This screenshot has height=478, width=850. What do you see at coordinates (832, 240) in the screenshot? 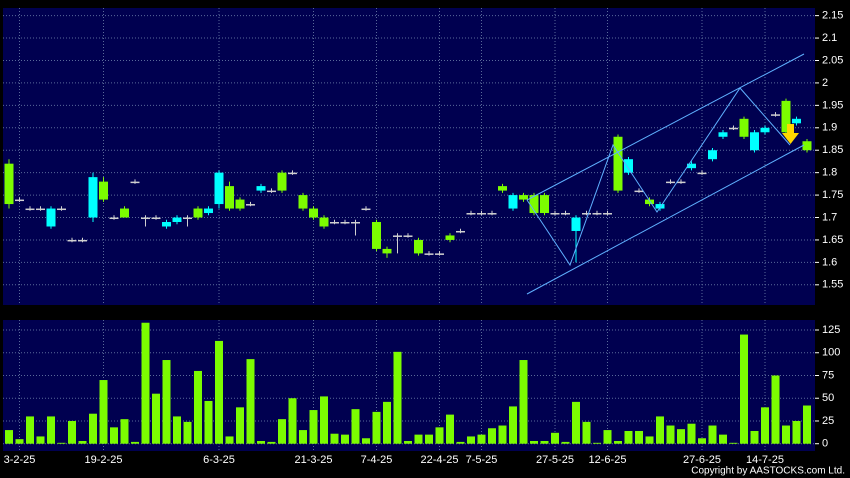
I see `y-tick-label: 1.65` at bounding box center [832, 240].